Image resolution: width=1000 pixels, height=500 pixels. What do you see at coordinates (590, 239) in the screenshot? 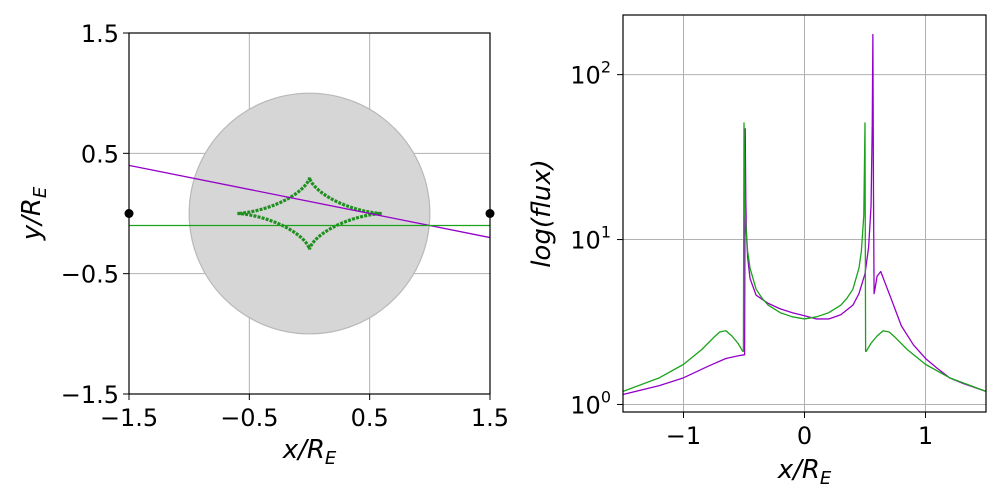
I see `right-y-tick-label: 10¹` at bounding box center [590, 239].